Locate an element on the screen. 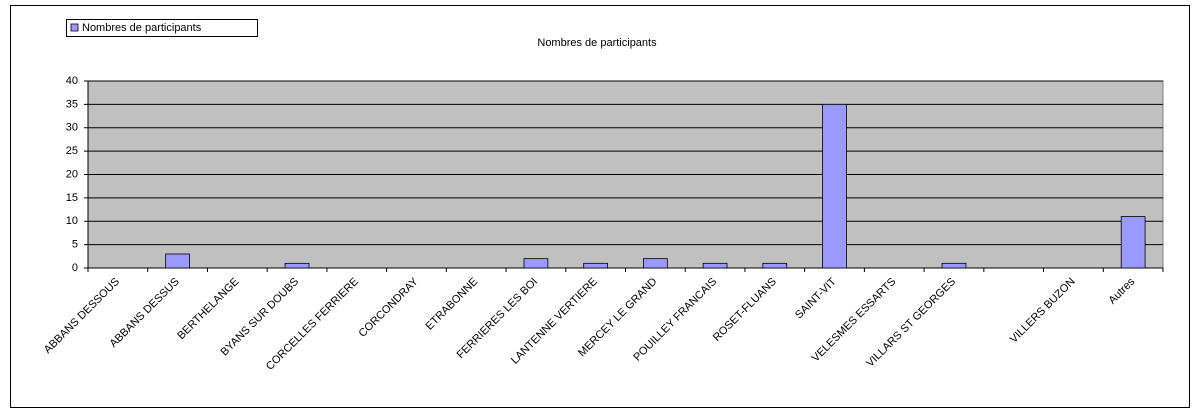 This screenshot has width=1195, height=412. y-tick-label: 15 is located at coordinates (72, 198).